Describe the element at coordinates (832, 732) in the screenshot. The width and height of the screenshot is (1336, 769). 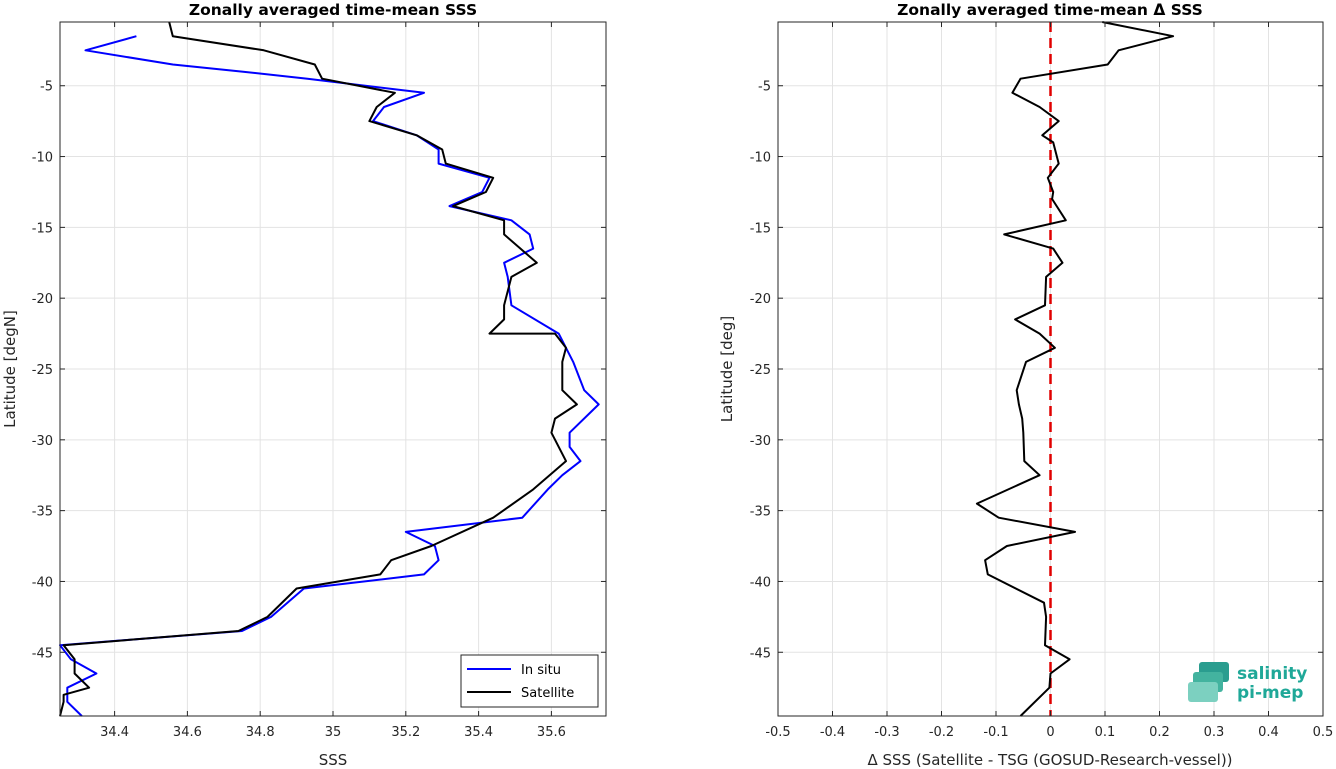
I see `right-x-tick-label: -0.4` at that location.